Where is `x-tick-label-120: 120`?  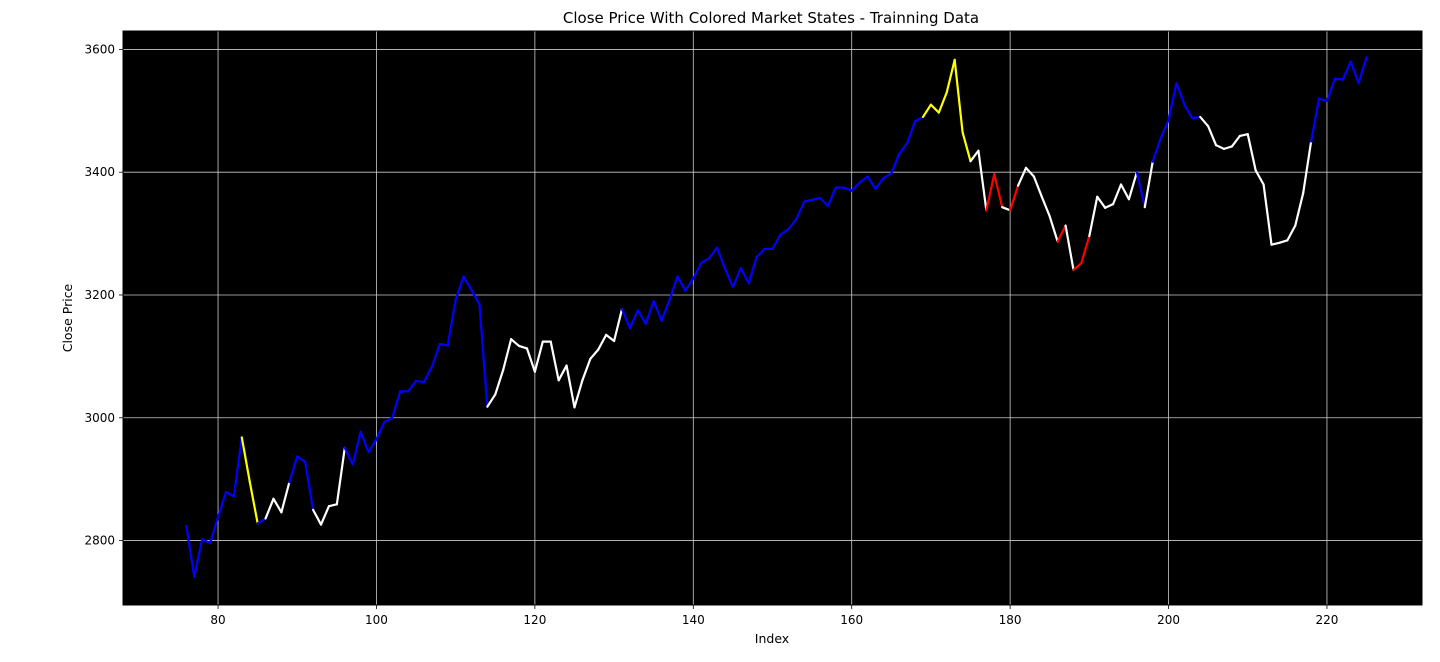
x-tick-label-120: 120 is located at coordinates (534, 620).